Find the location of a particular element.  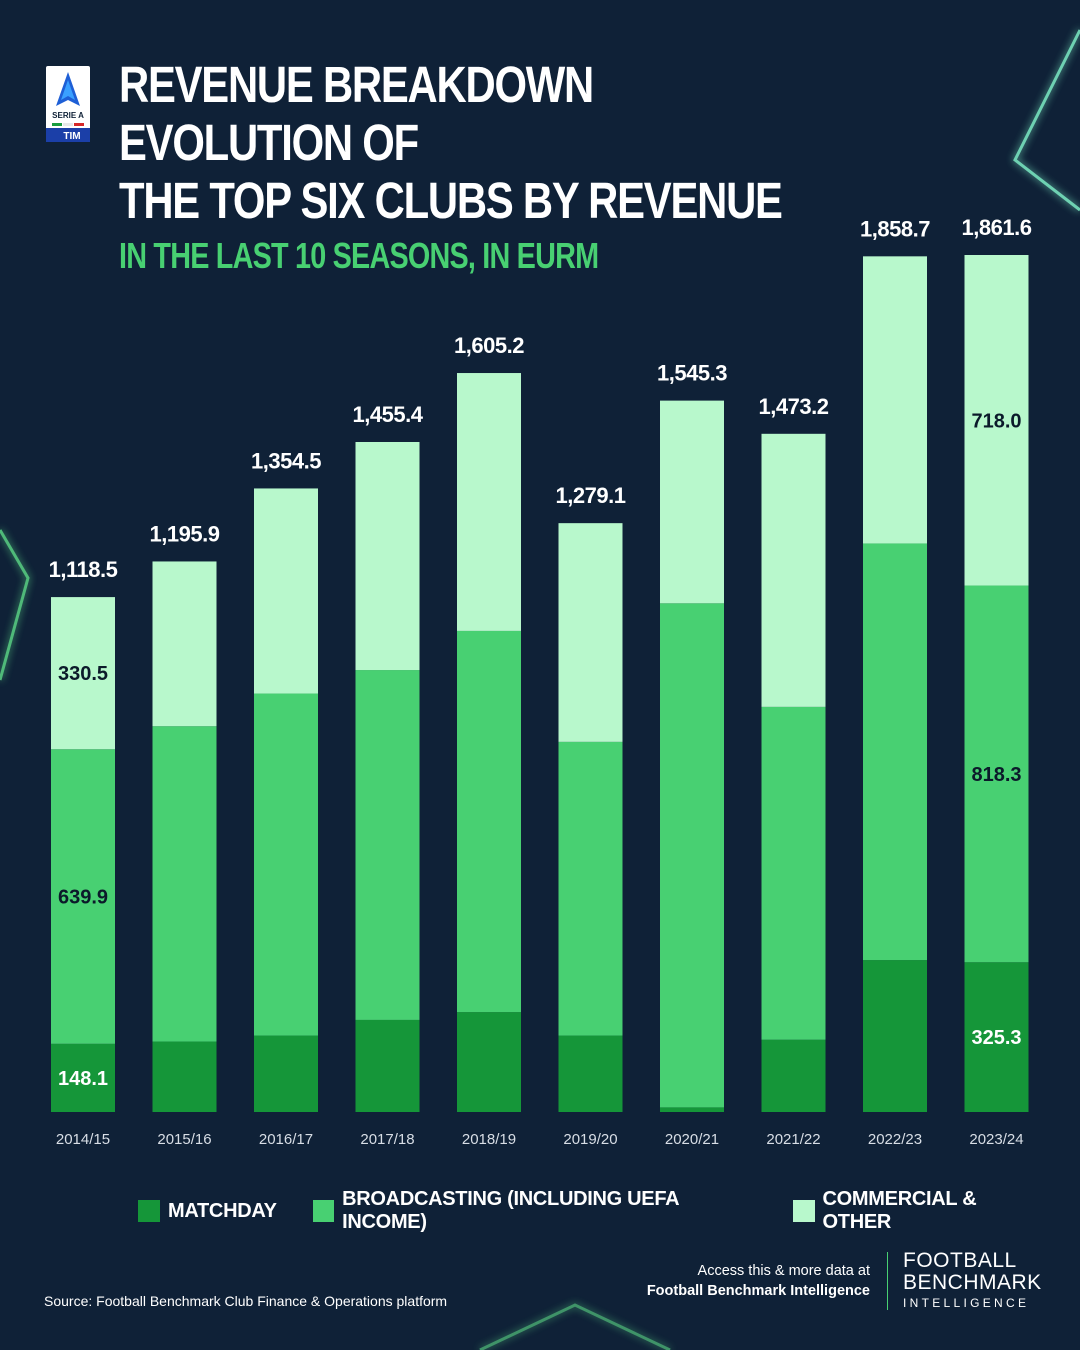

total-label-2014-15: 1,118.5 is located at coordinates (83, 569).